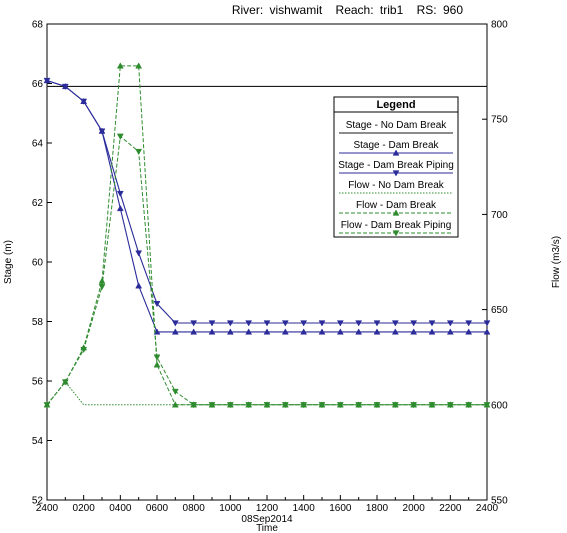 The width and height of the screenshot is (567, 533). I want to click on legend-entry-label: Flow - Dam Break Piping, so click(396, 225).